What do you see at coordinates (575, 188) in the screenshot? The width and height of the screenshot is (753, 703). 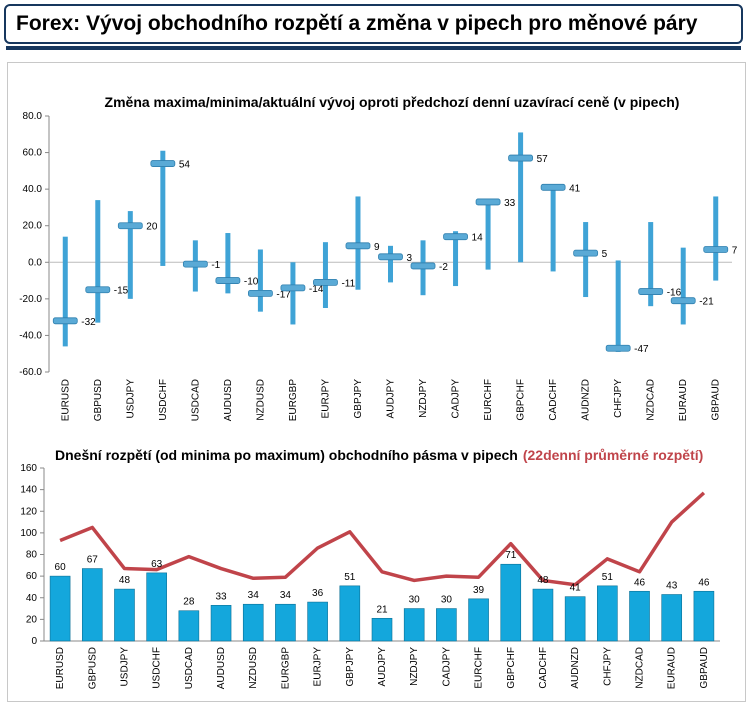 I see `chart1-data-label: 41` at bounding box center [575, 188].